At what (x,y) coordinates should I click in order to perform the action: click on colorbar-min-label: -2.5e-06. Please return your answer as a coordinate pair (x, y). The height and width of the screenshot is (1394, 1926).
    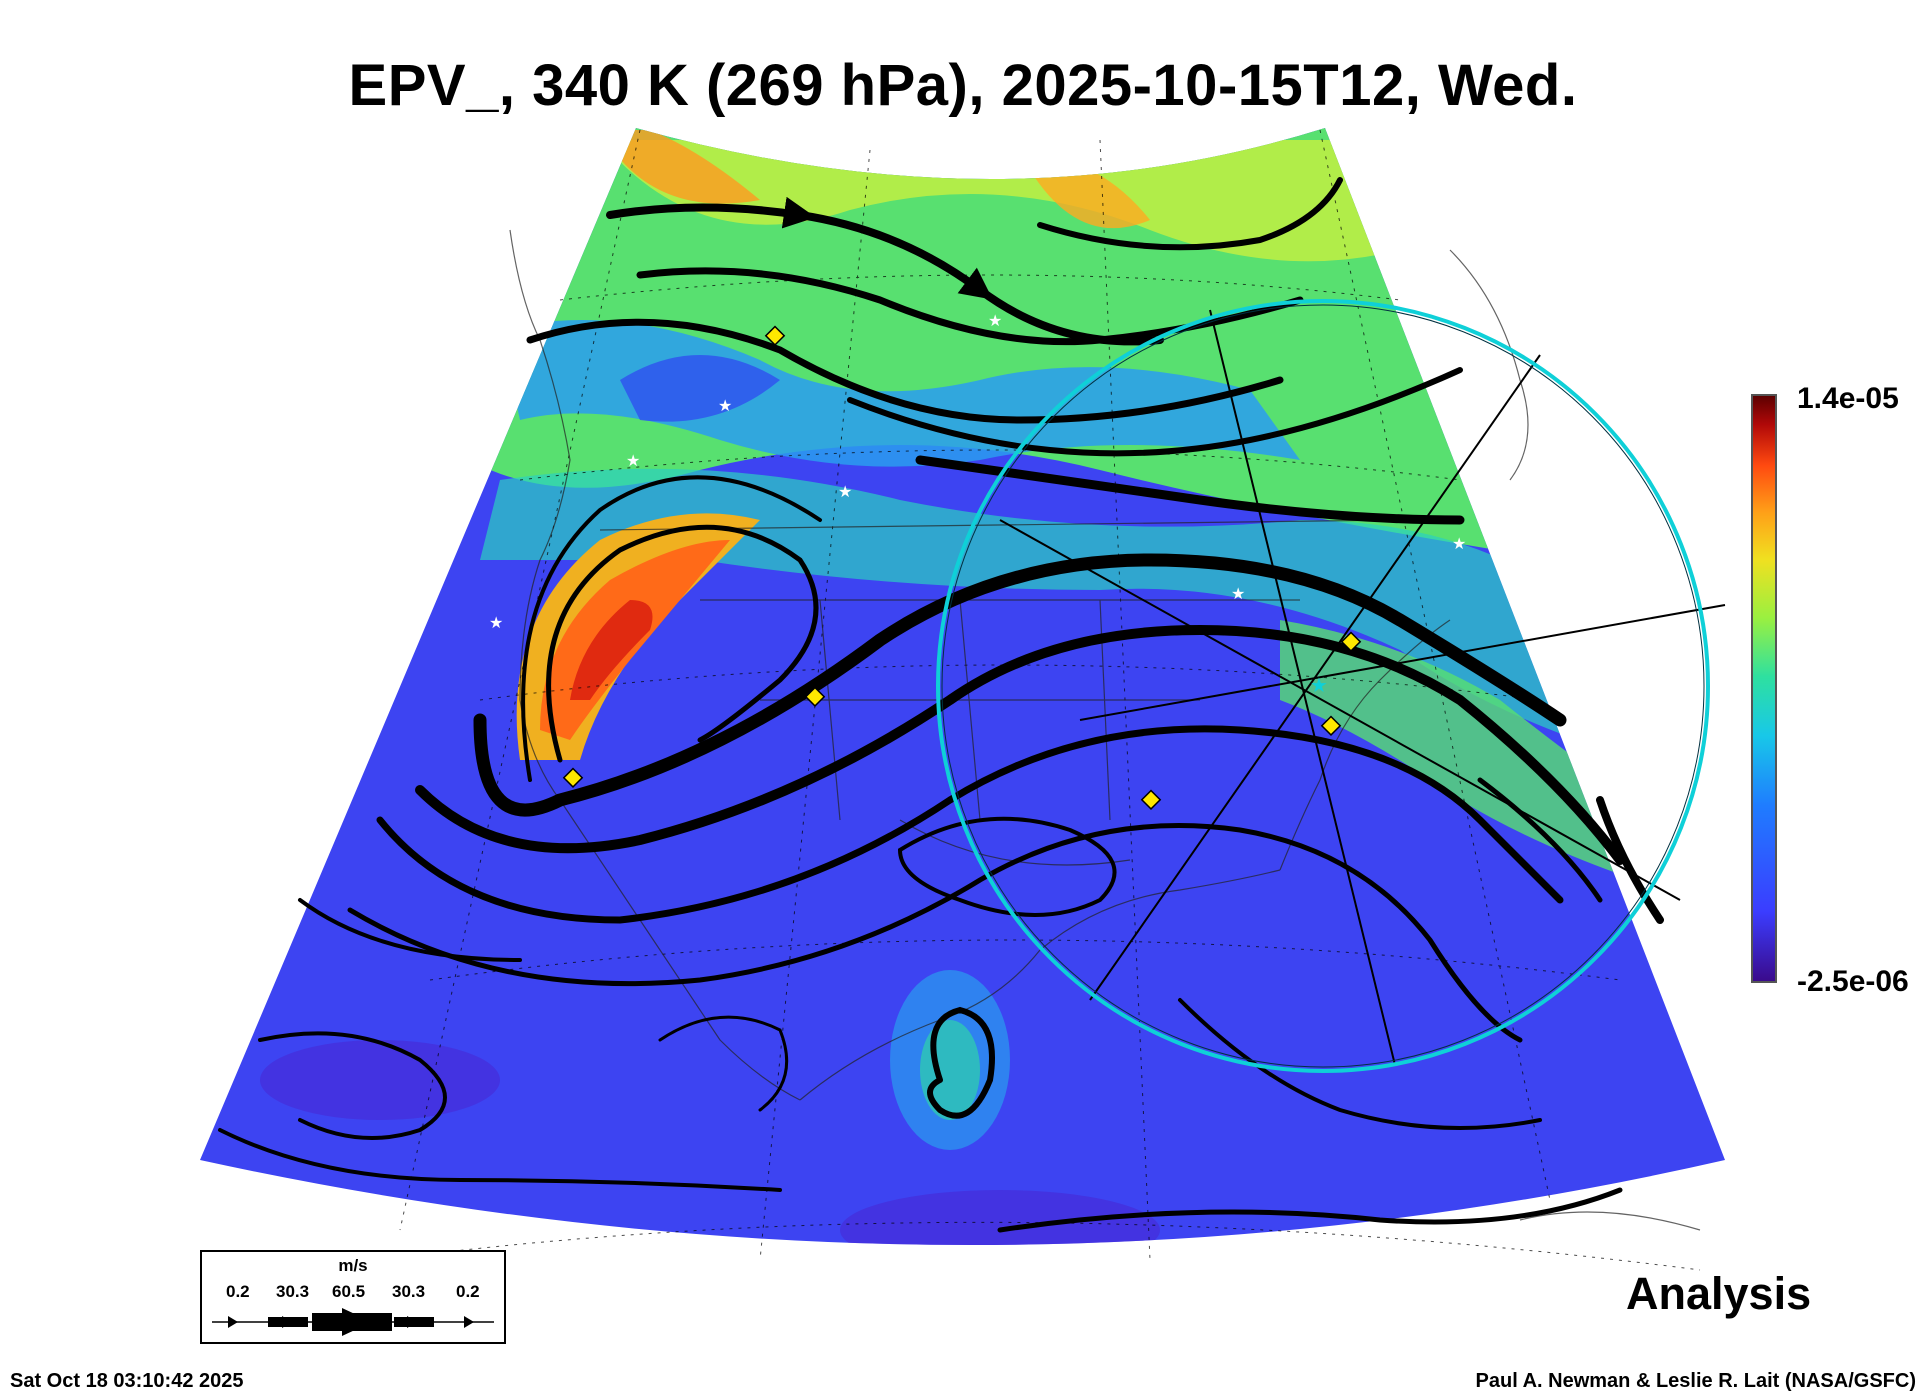
    Looking at the image, I should click on (1853, 981).